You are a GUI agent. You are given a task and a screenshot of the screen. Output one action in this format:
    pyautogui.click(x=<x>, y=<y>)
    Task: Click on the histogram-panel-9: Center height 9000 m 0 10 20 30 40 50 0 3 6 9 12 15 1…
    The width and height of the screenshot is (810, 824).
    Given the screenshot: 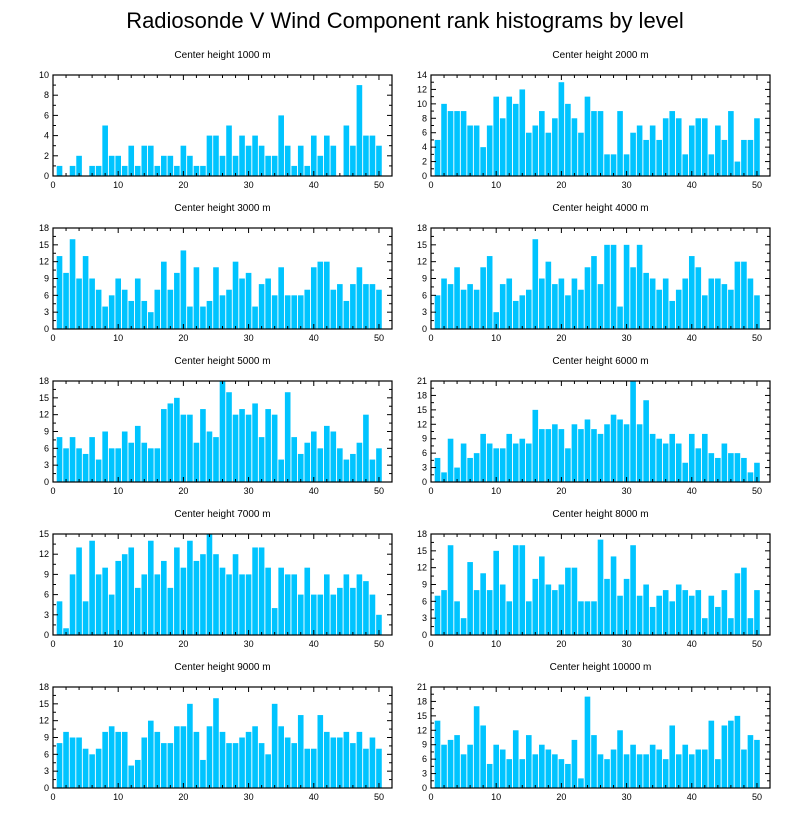 What is the action you would take?
    pyautogui.click(x=216, y=732)
    